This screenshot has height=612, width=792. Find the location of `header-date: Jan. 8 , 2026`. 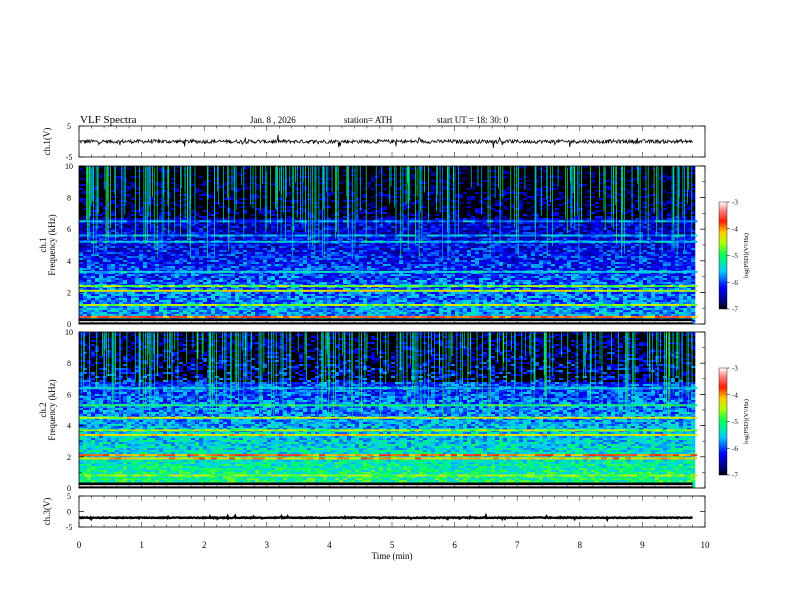

header-date: Jan. 8 , 2026 is located at coordinates (273, 120).